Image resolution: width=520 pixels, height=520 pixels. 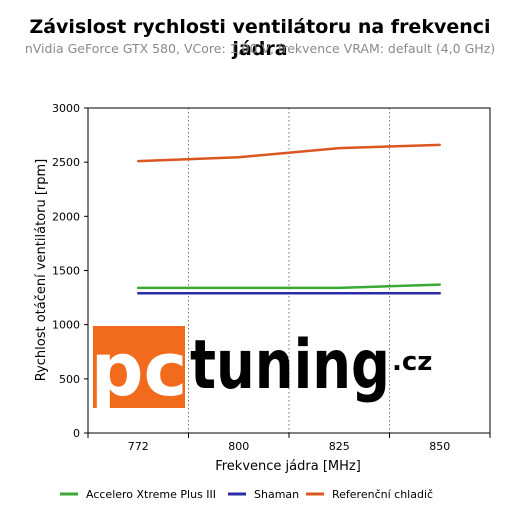 What do you see at coordinates (66, 271) in the screenshot?
I see `y-tick-label: 1500` at bounding box center [66, 271].